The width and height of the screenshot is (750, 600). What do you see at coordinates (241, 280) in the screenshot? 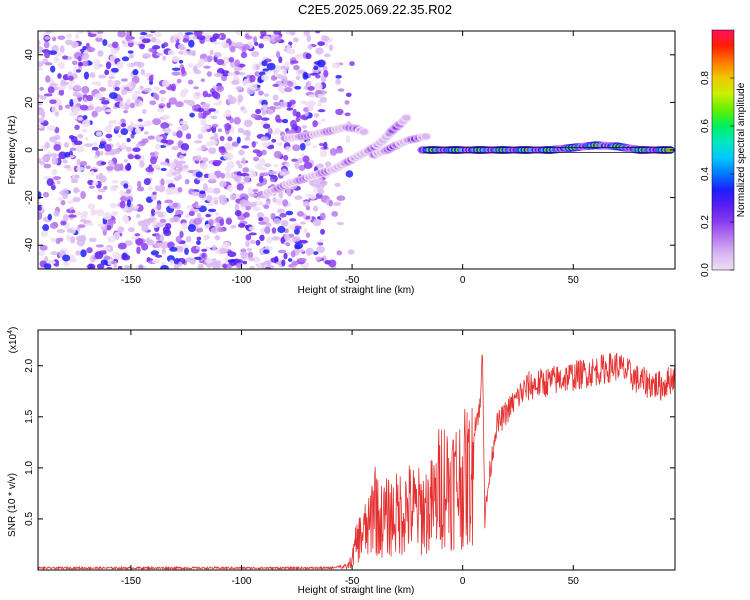
I see `x-tick-label: -100` at bounding box center [241, 280].